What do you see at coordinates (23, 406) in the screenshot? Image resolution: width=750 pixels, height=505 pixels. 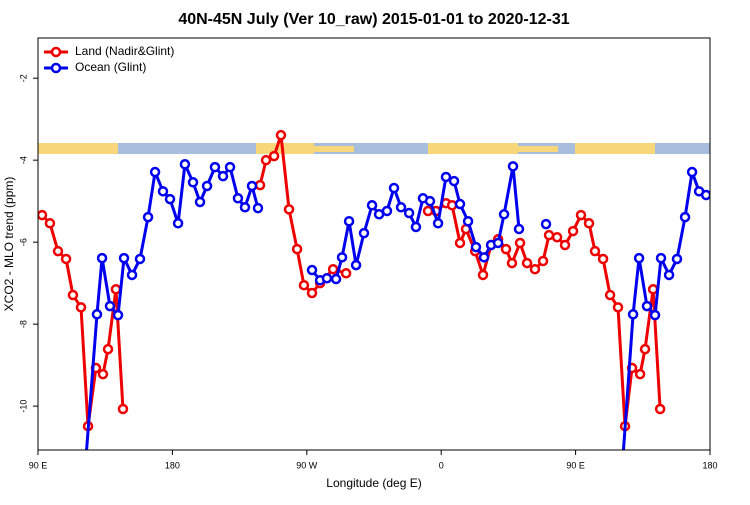 I see `y-tick-label: -10` at bounding box center [23, 406].